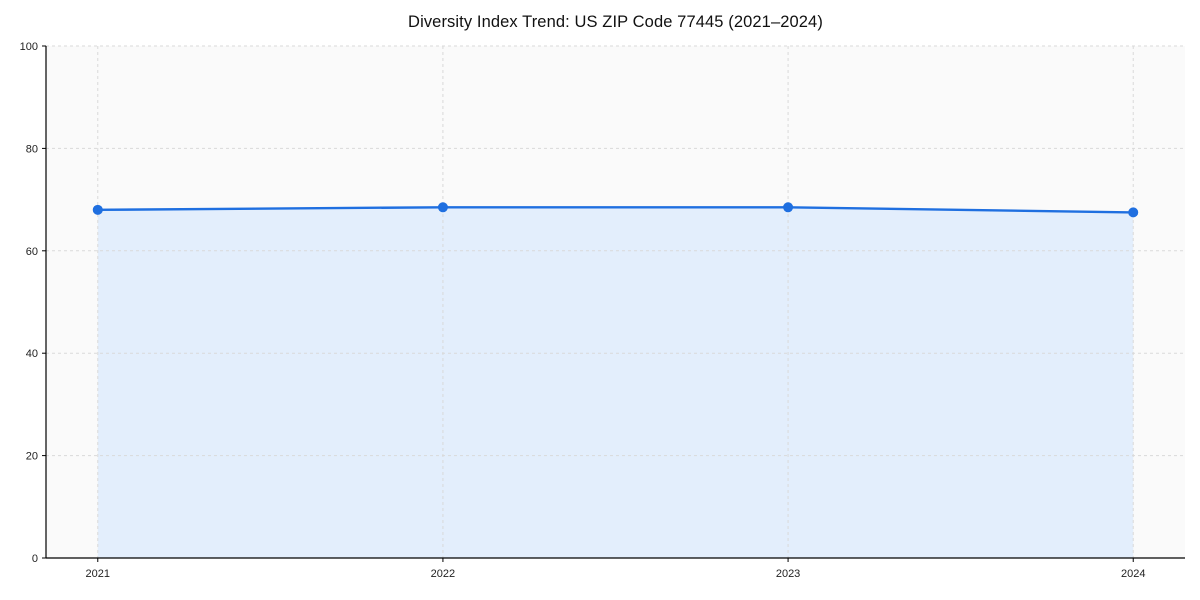 This screenshot has width=1200, height=600. Describe the element at coordinates (32, 252) in the screenshot. I see `y-tick-label: 60` at that location.